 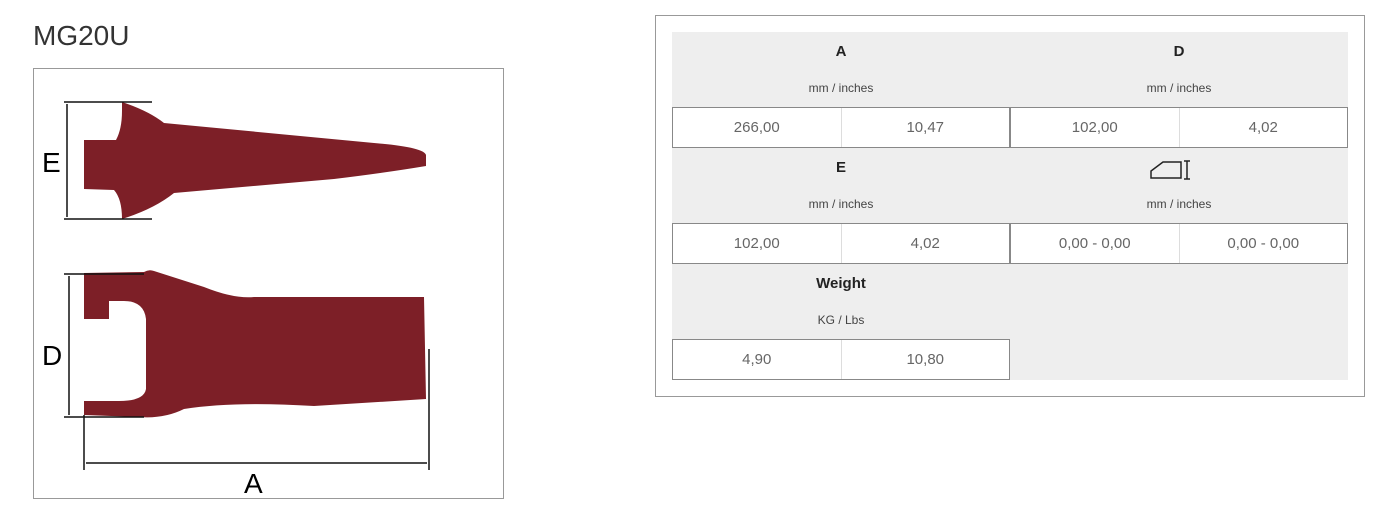 What do you see at coordinates (1263, 243) in the screenshot?
I see `spec-value-inches: 0,00 - 0,00` at bounding box center [1263, 243].